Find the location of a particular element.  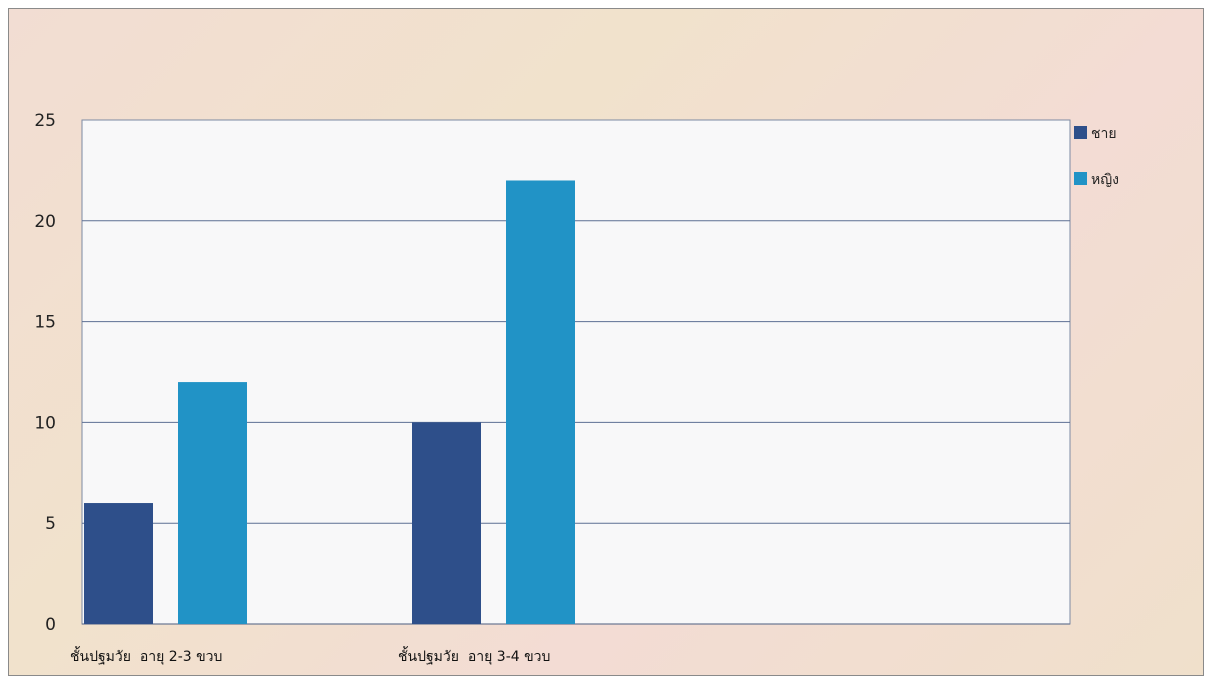

y-tick-label: 25 is located at coordinates (45, 121).